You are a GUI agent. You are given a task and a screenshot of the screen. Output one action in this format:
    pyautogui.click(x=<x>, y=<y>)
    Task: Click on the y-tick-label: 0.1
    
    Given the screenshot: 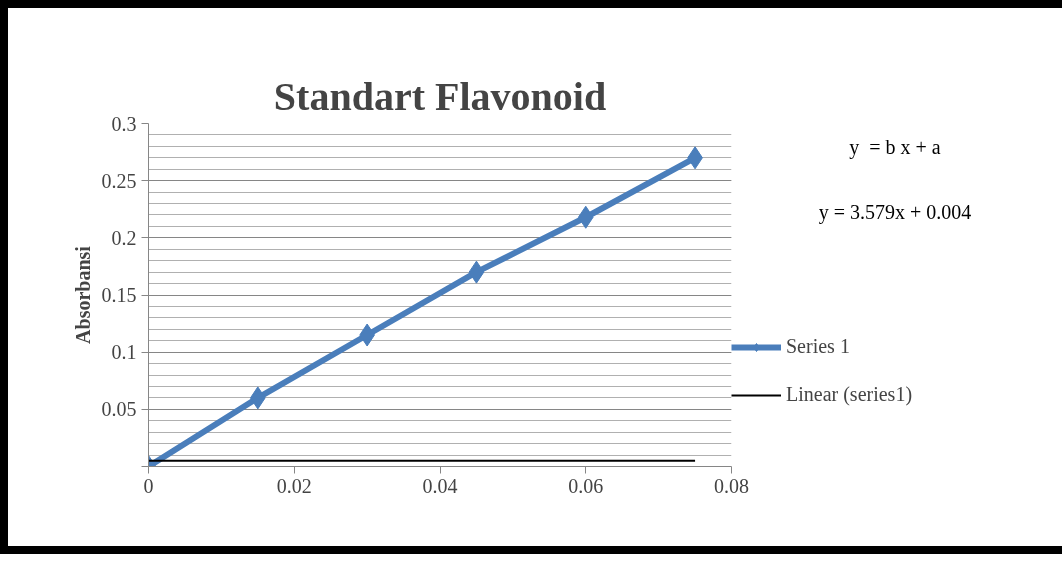 What is the action you would take?
    pyautogui.click(x=124, y=352)
    